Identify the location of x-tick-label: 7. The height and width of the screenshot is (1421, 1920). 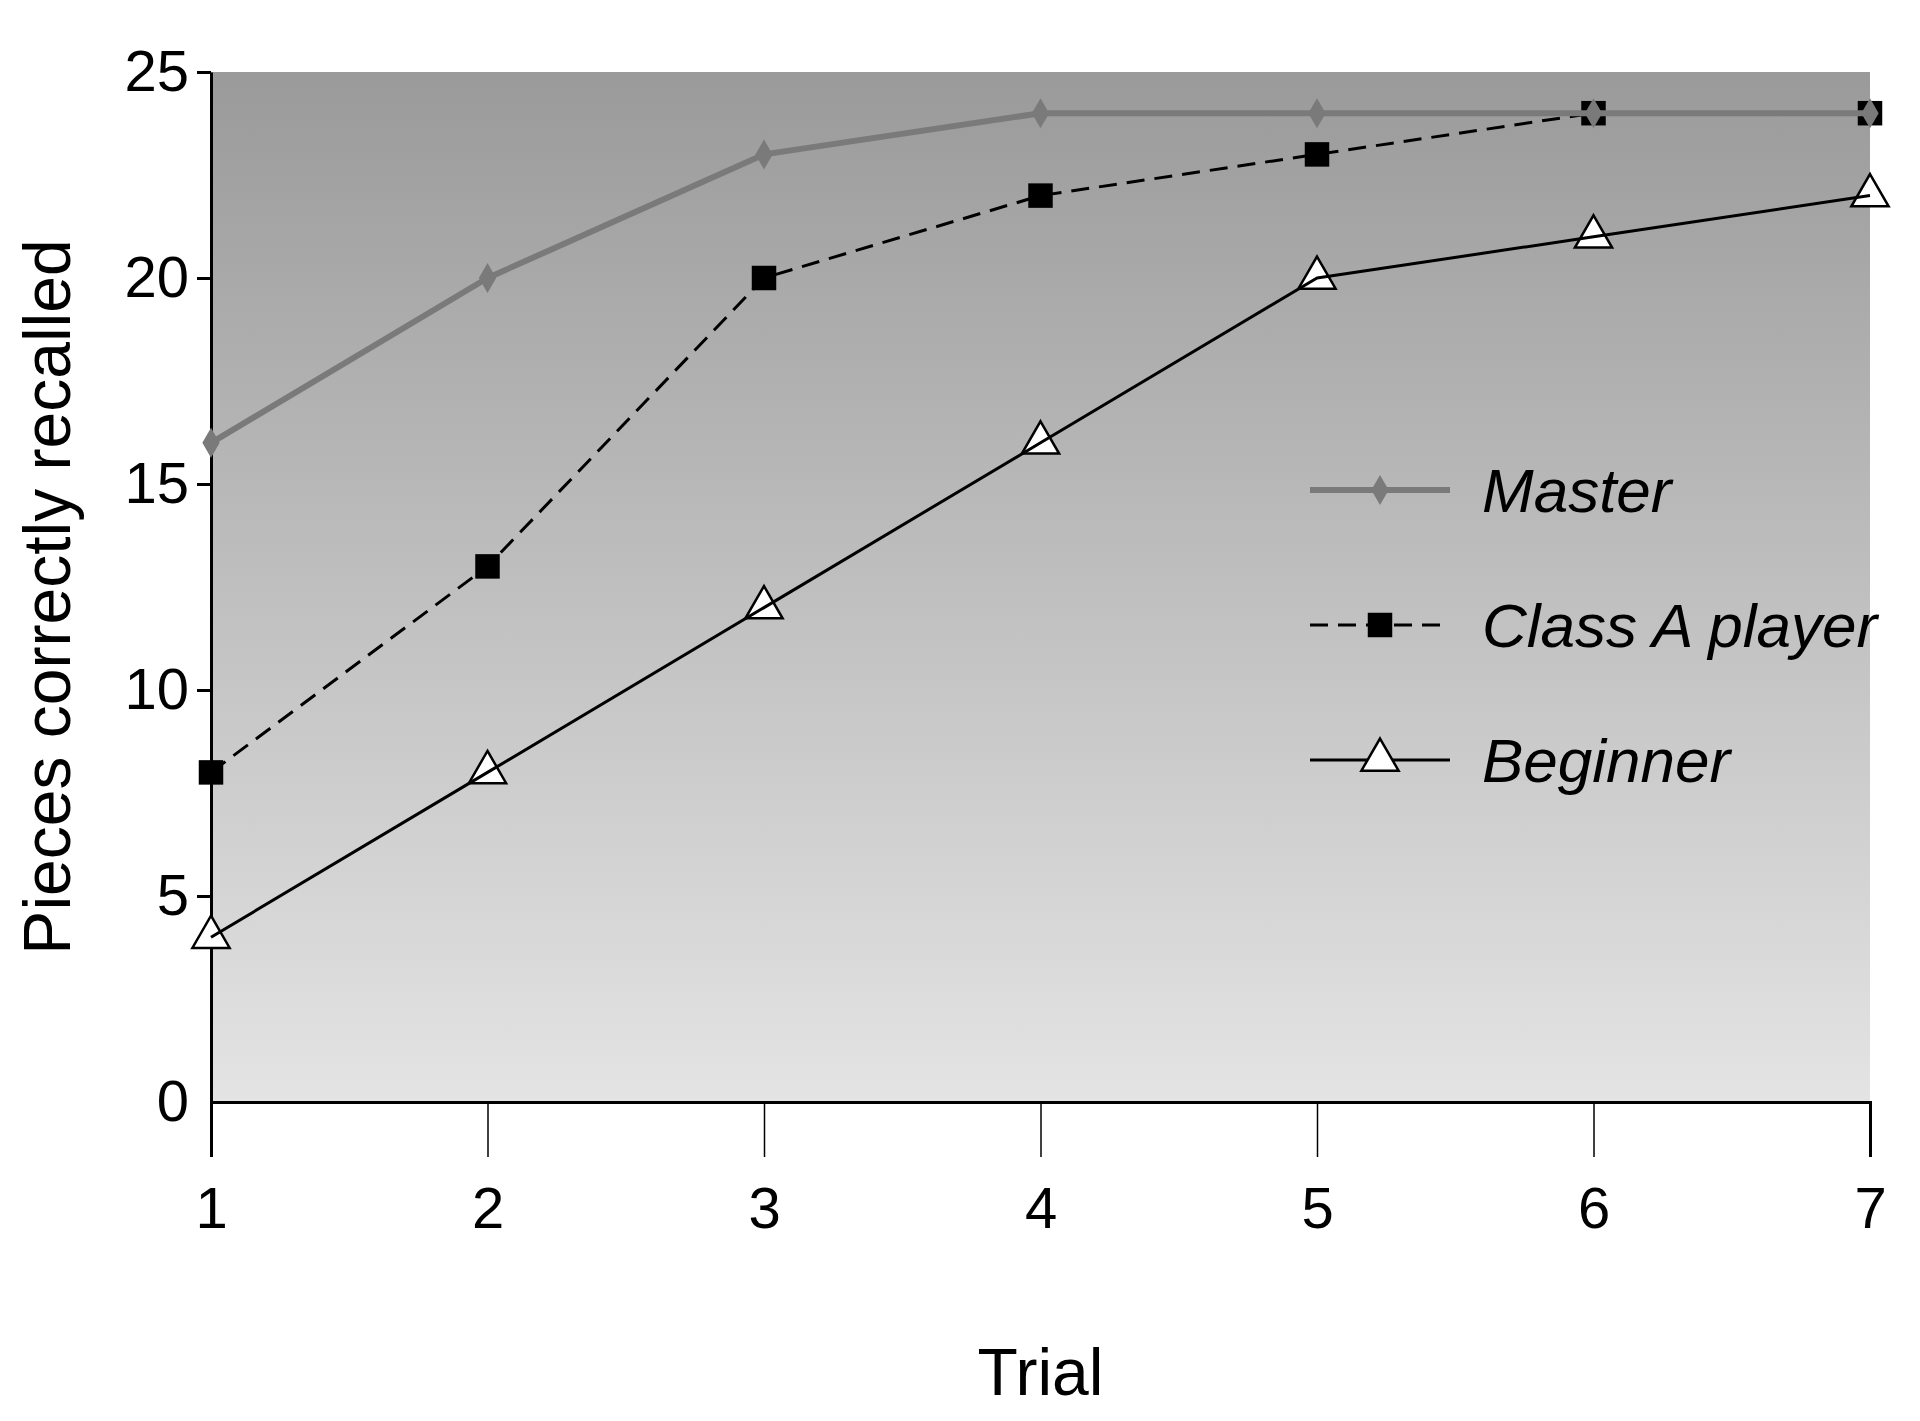
(1870, 1208).